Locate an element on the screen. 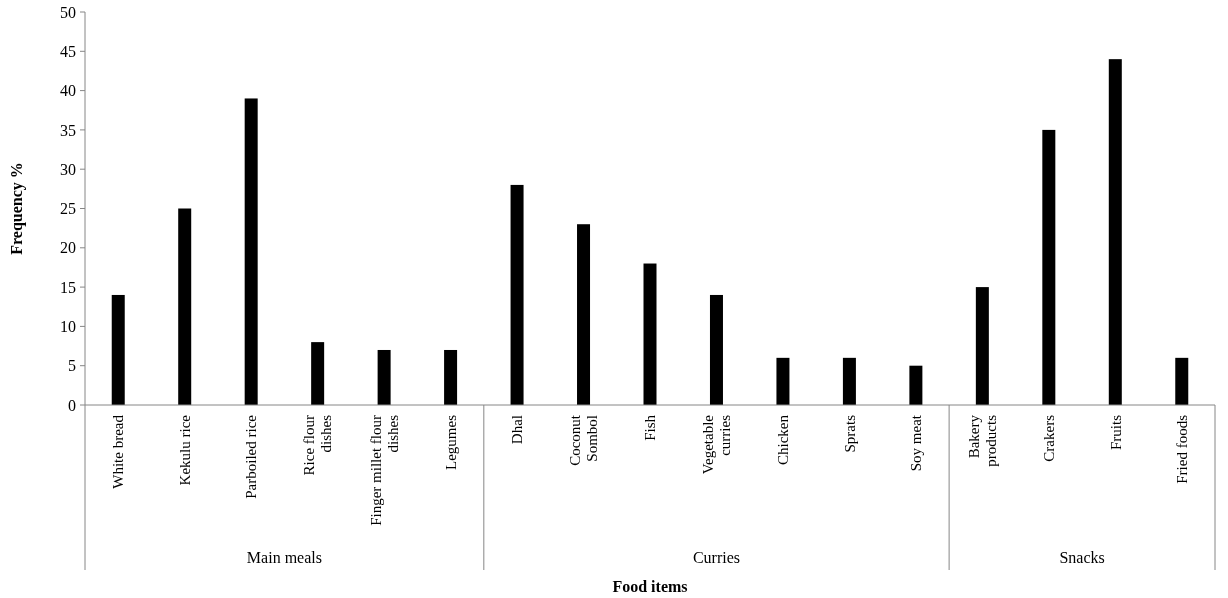 The width and height of the screenshot is (1228, 598). x-axis-title: Food items is located at coordinates (650, 586).